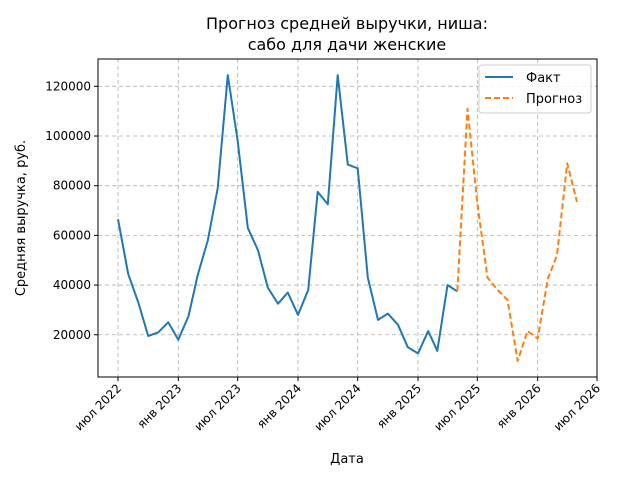  Describe the element at coordinates (279, 406) in the screenshot. I see `x-tick-label: янв 2024` at that location.